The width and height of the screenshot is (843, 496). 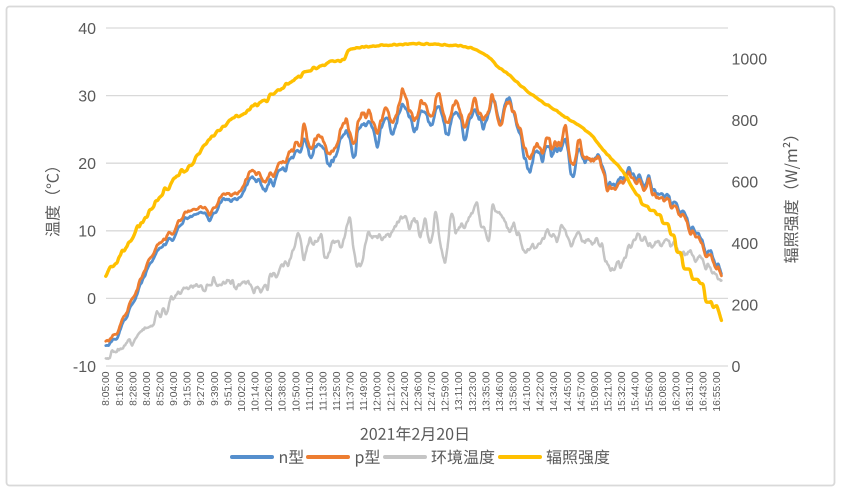 I want to click on svg-text: 14:10:00, so click(x=527, y=391).